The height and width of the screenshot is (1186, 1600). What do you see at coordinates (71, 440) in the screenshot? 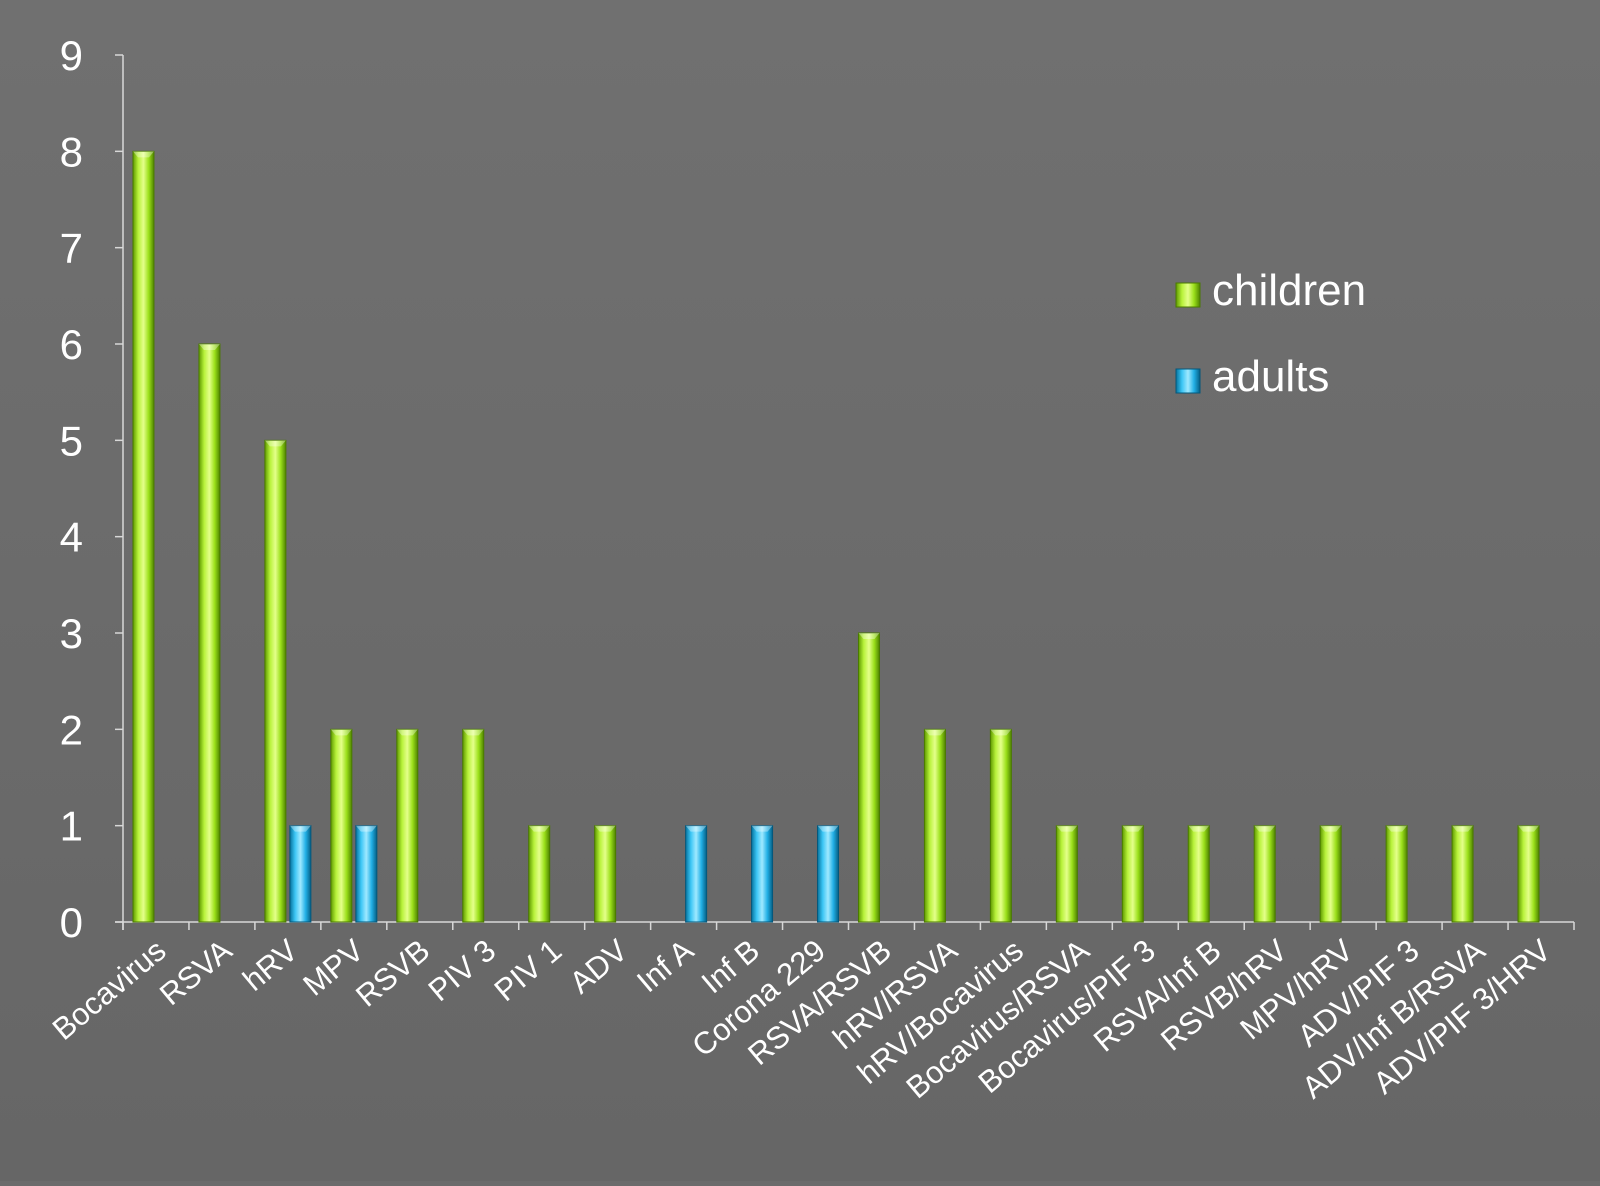
I see `y-tick-label: 5` at bounding box center [71, 440].